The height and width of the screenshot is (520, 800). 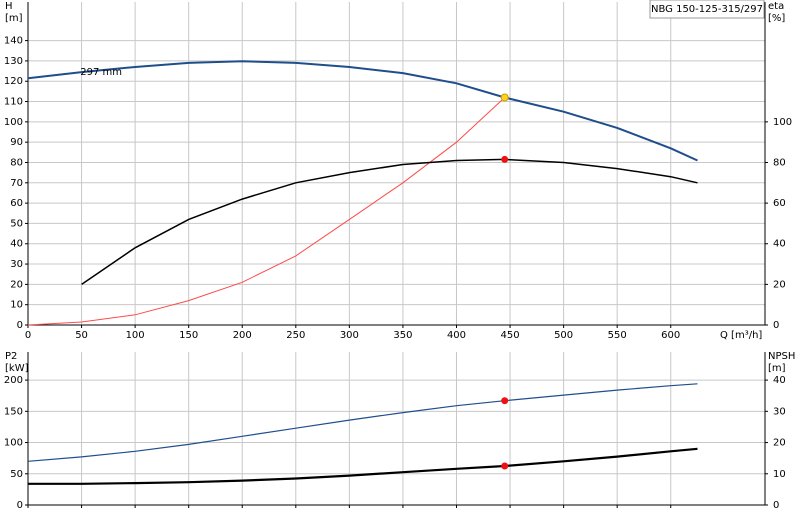 I want to click on y-tick-label: 20, so click(x=16, y=284).